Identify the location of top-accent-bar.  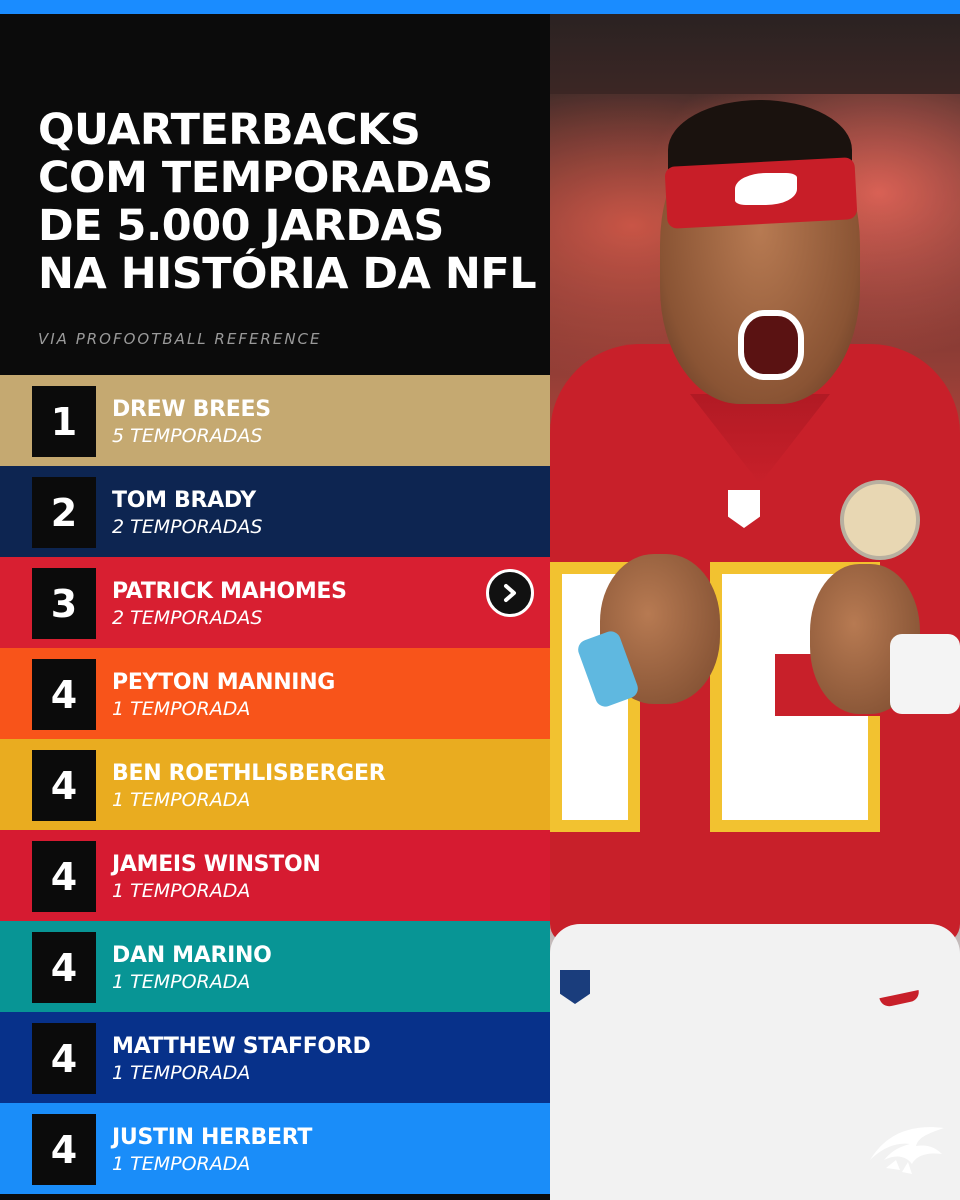
(480, 7).